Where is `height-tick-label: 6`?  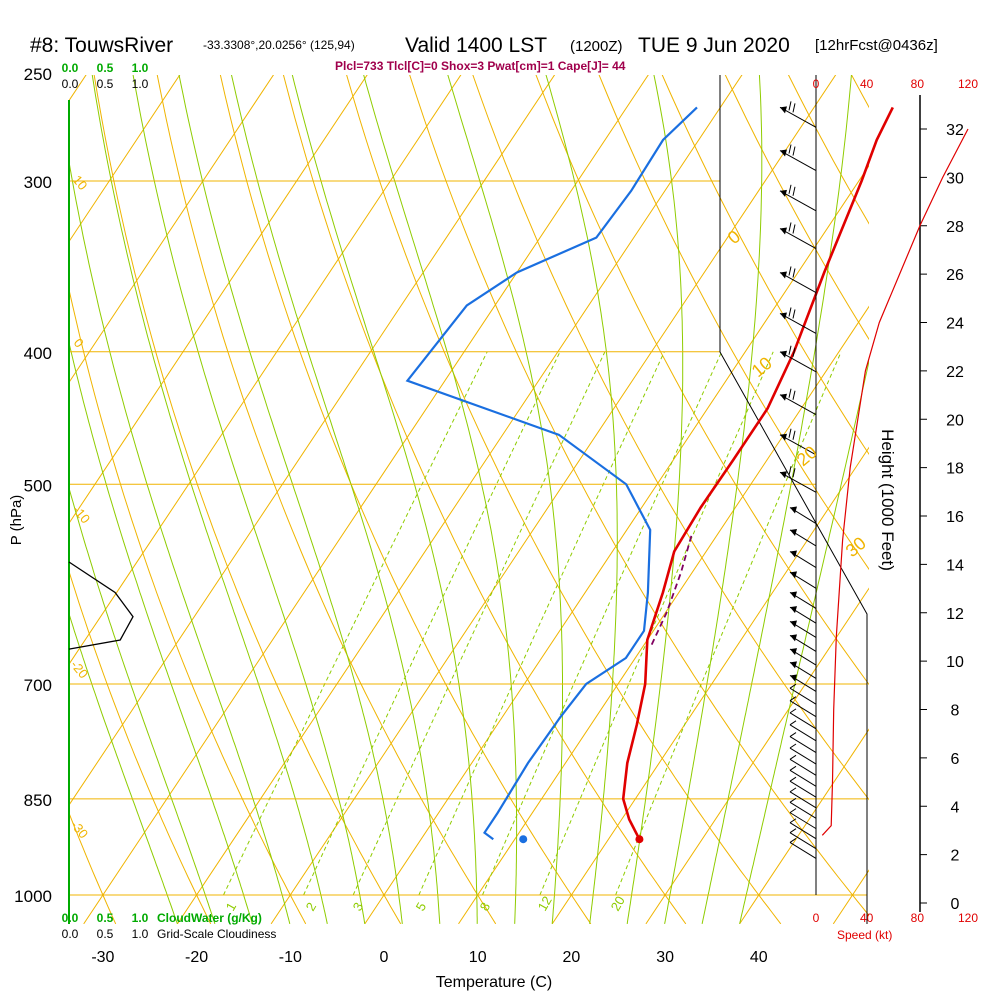 height-tick-label: 6 is located at coordinates (955, 759).